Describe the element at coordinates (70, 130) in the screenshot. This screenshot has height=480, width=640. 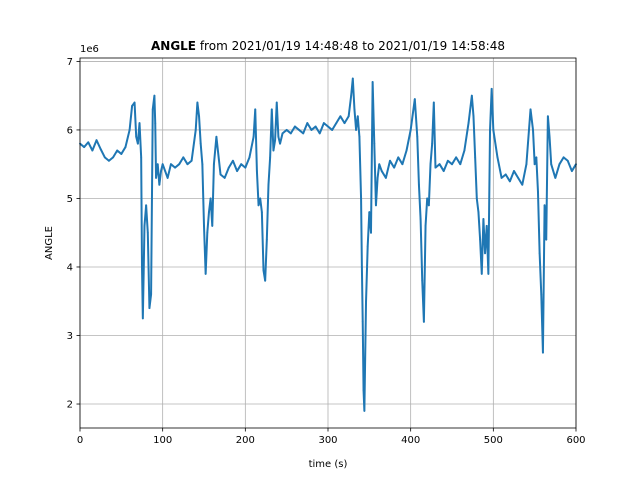
I see `y-tick-label: 6` at that location.